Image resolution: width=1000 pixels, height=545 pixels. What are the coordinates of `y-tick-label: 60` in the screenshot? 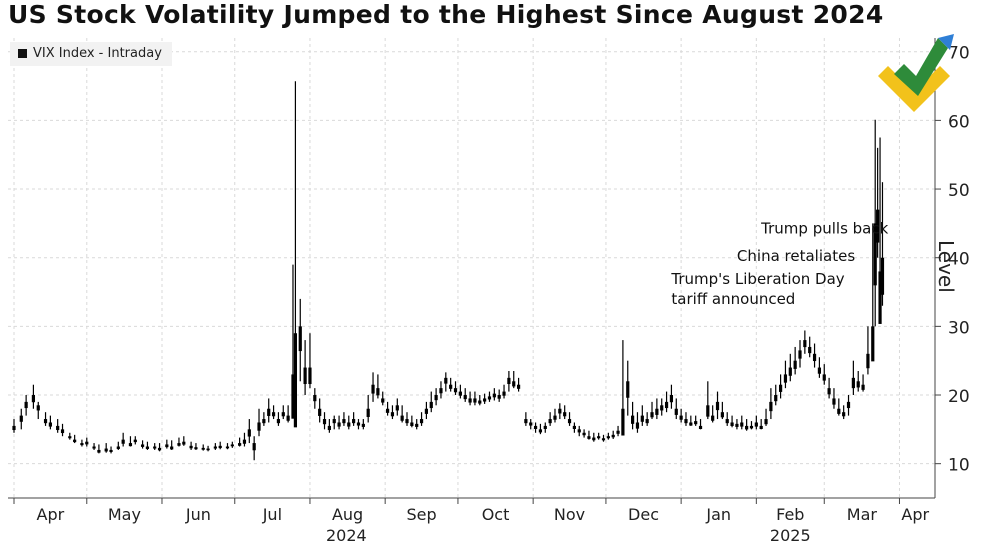 It's located at (959, 122).